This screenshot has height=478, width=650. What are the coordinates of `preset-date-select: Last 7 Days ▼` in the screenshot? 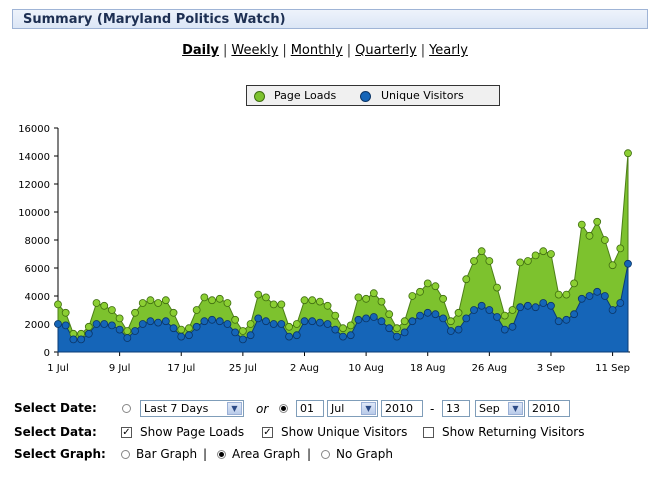 It's located at (192, 408).